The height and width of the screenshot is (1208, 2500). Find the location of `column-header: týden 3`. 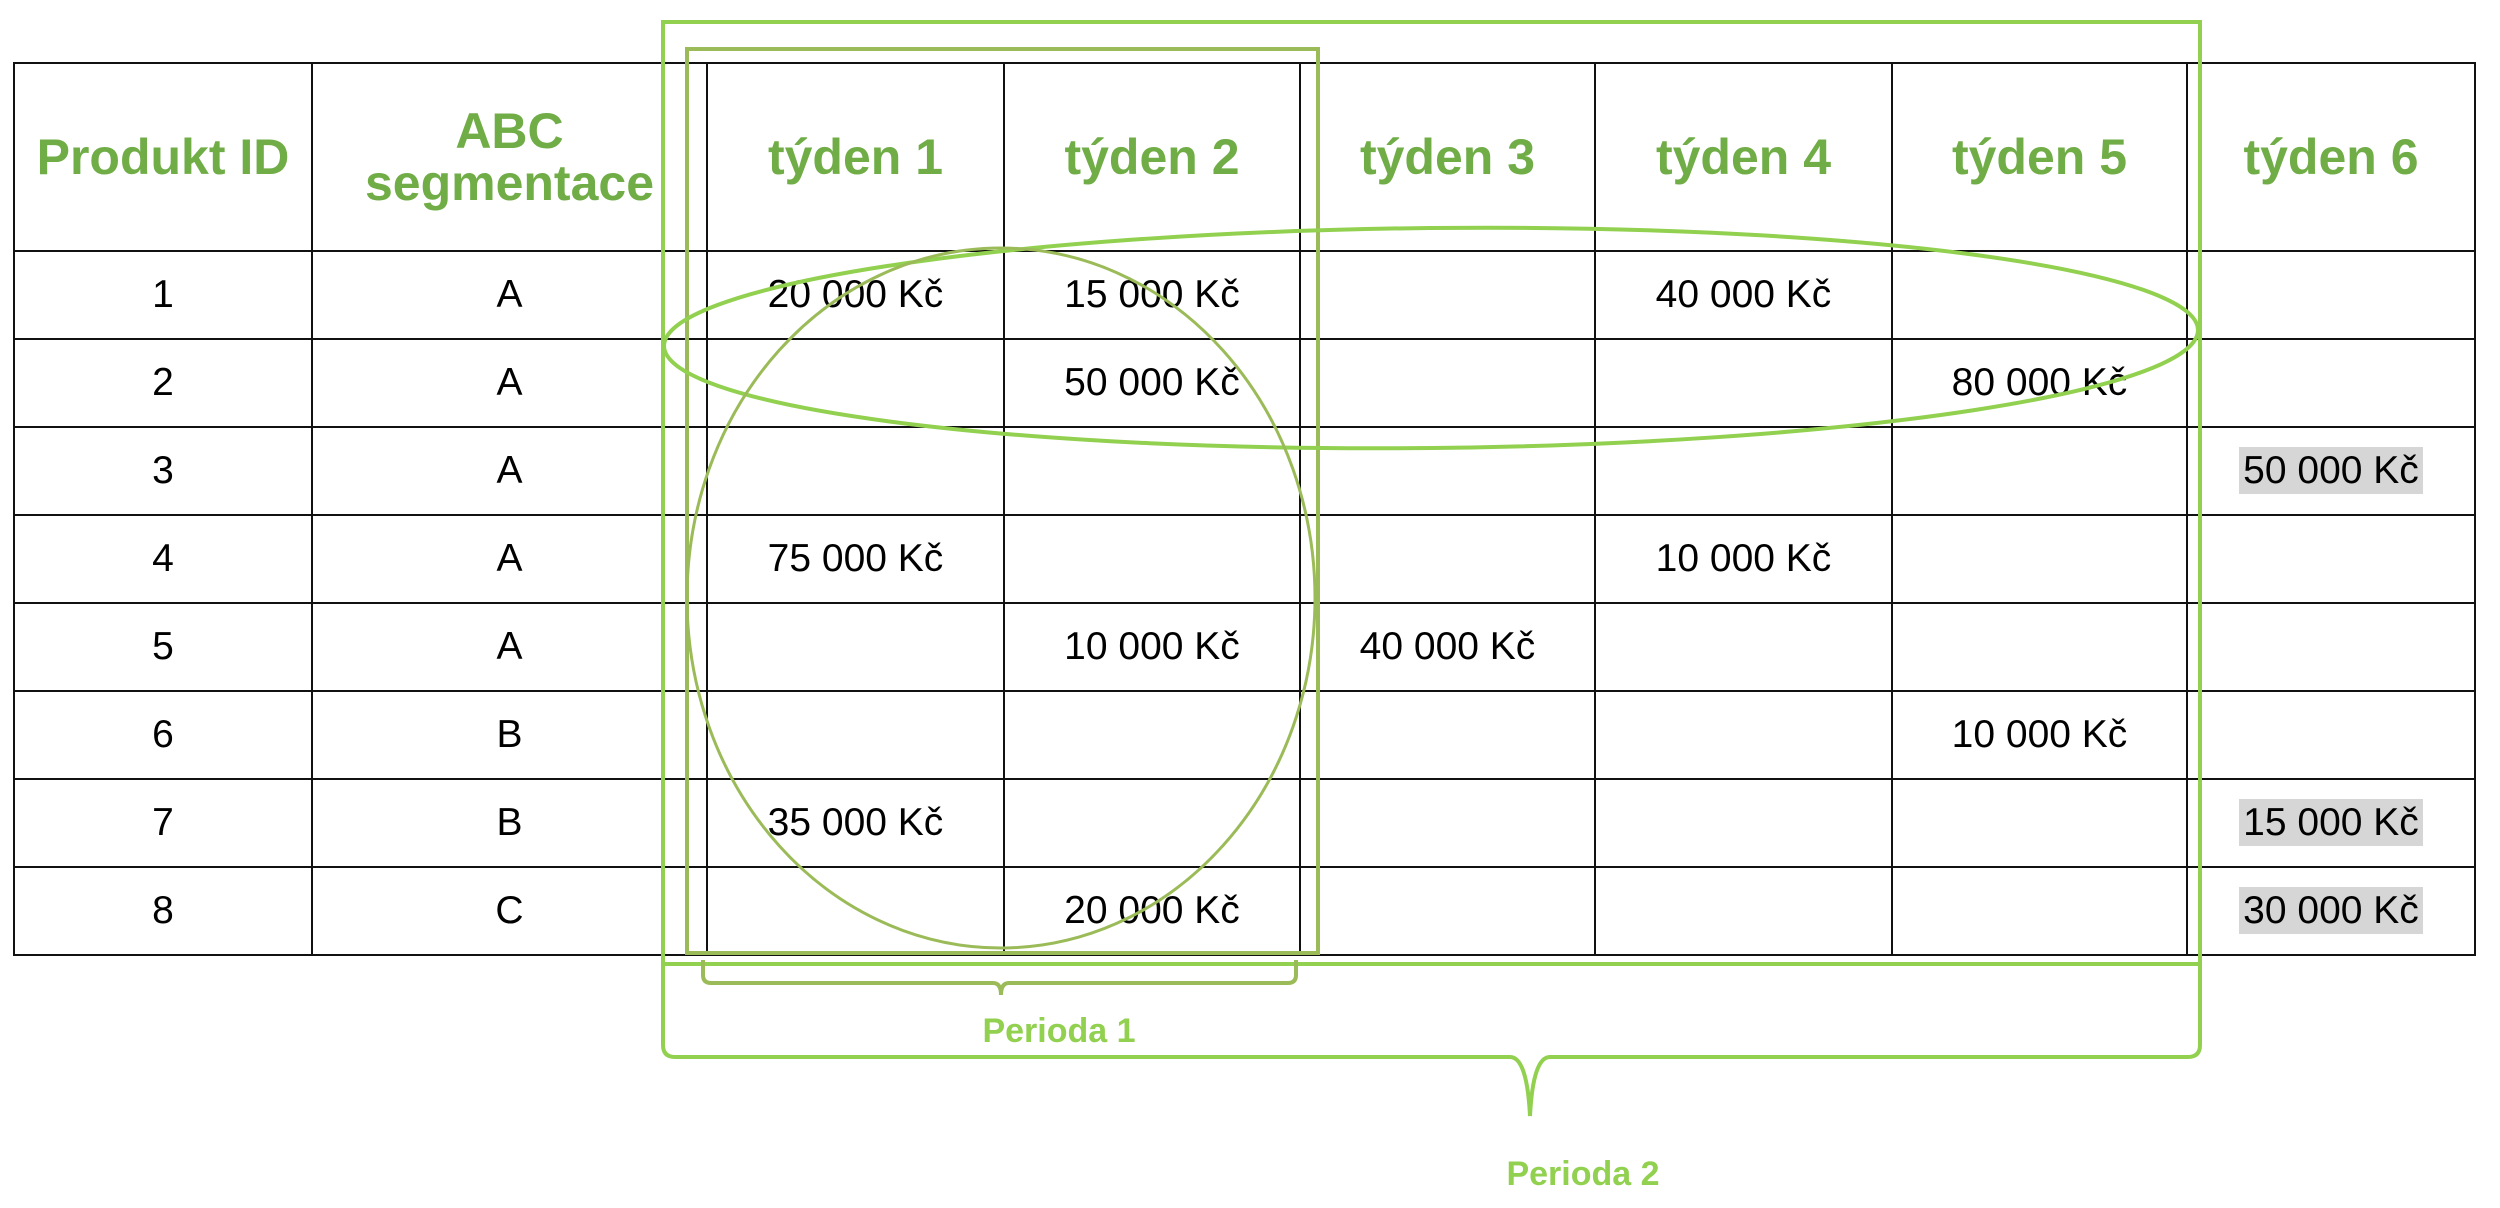

column-header: týden 3 is located at coordinates (1447, 157).